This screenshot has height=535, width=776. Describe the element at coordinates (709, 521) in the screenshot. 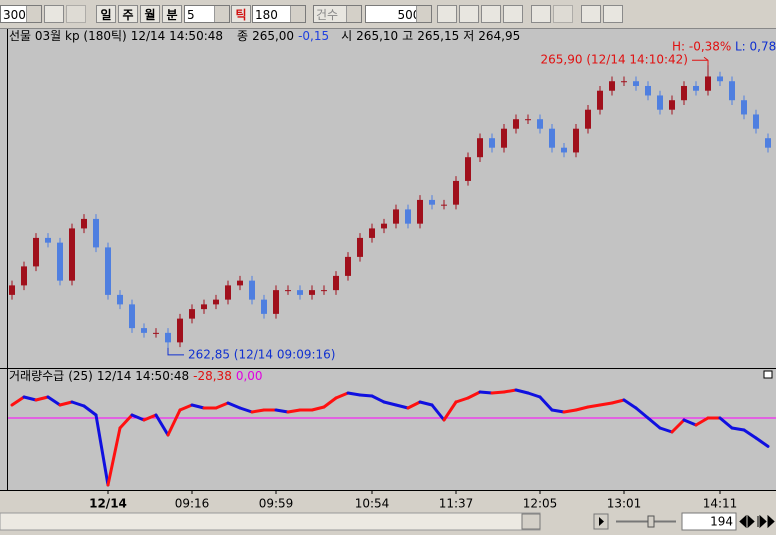

I see `count-input` at that location.